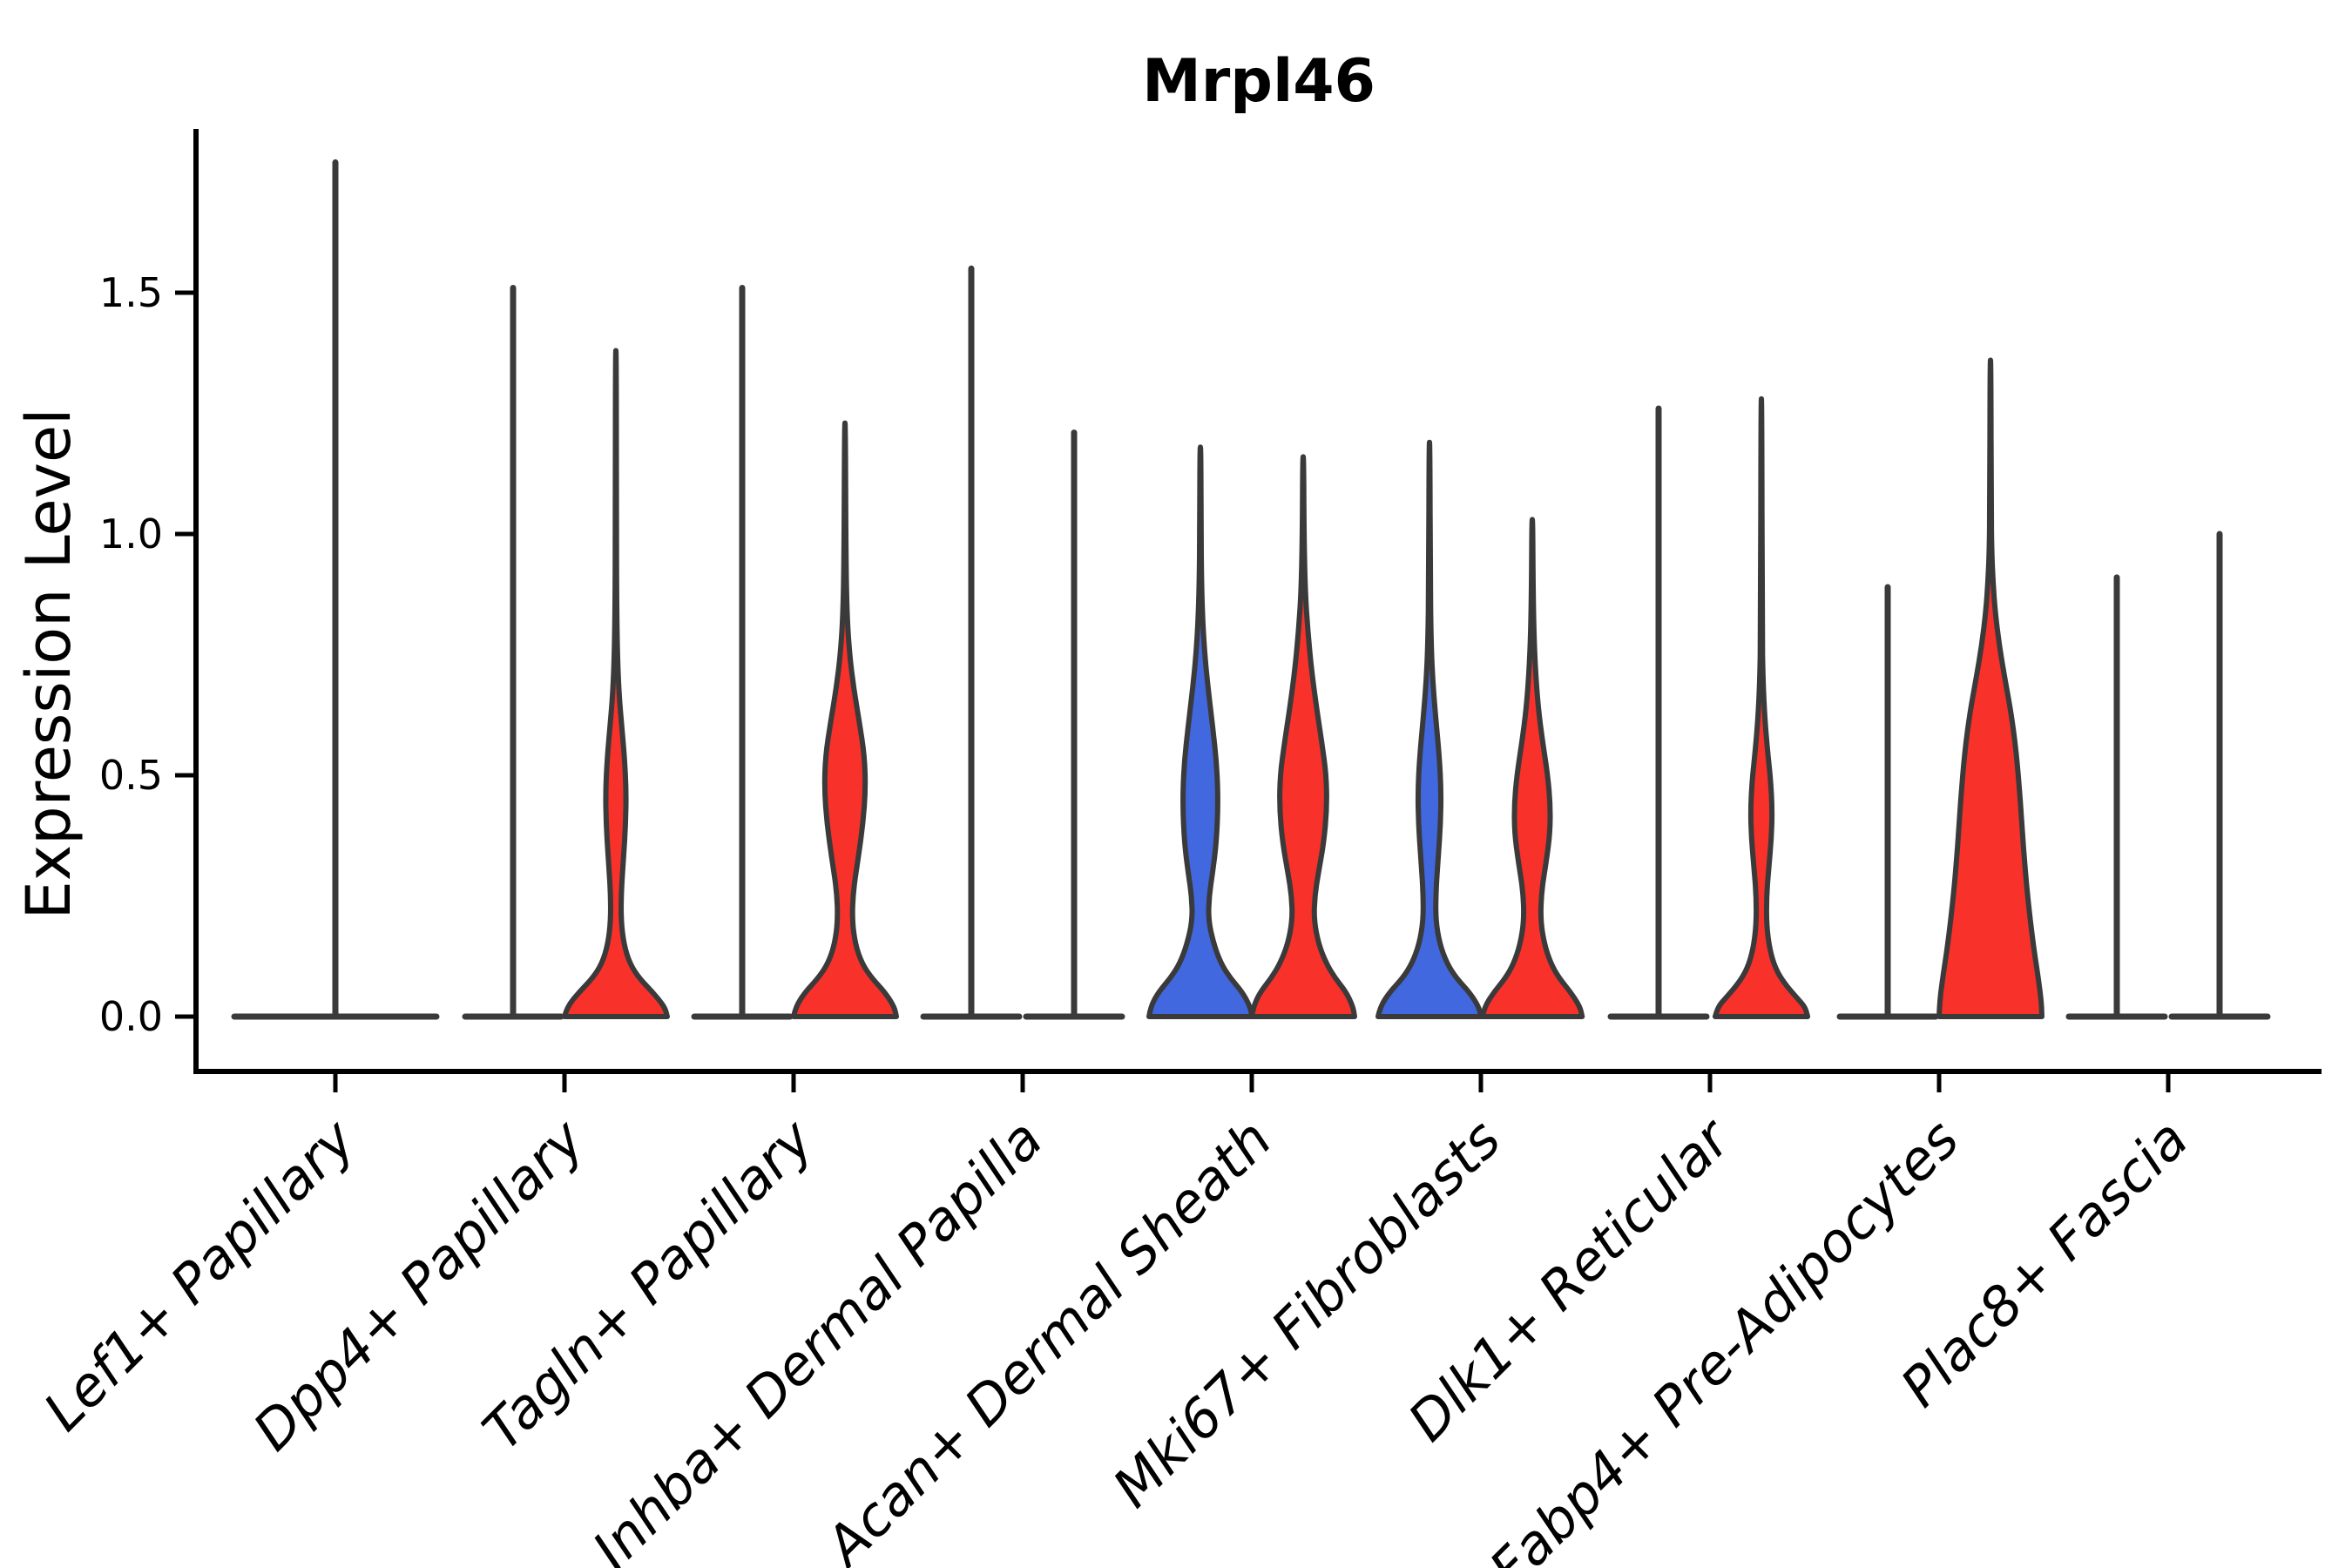 The image size is (2352, 1568). Describe the element at coordinates (131, 775) in the screenshot. I see `y-tick-label: 0.5` at that location.